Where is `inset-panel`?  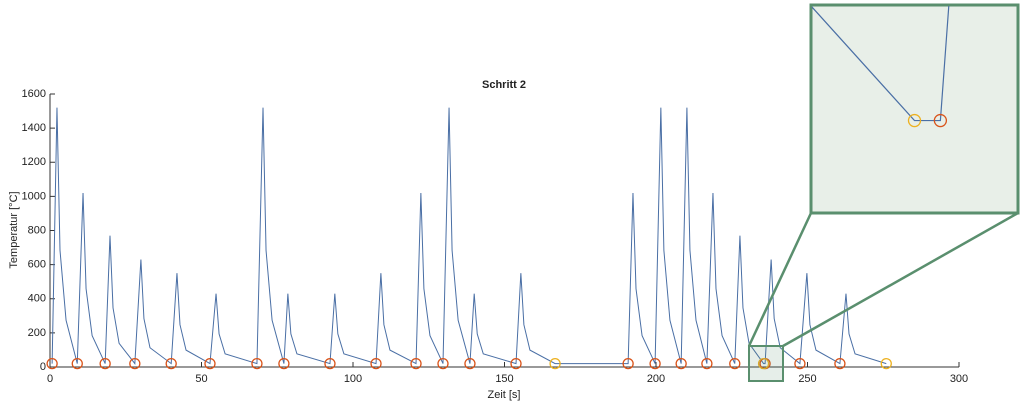 inset-panel is located at coordinates (914, 109).